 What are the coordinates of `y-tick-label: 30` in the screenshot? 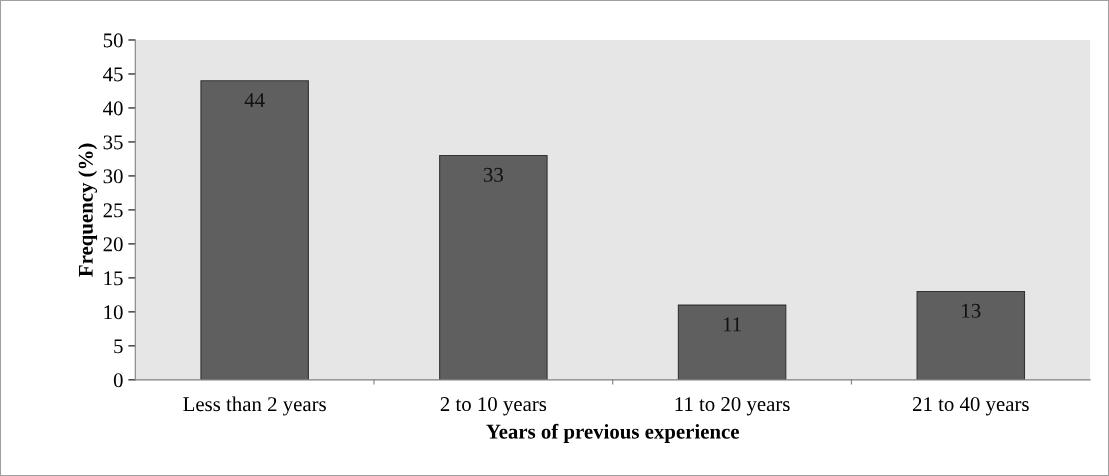 It's located at (113, 176).